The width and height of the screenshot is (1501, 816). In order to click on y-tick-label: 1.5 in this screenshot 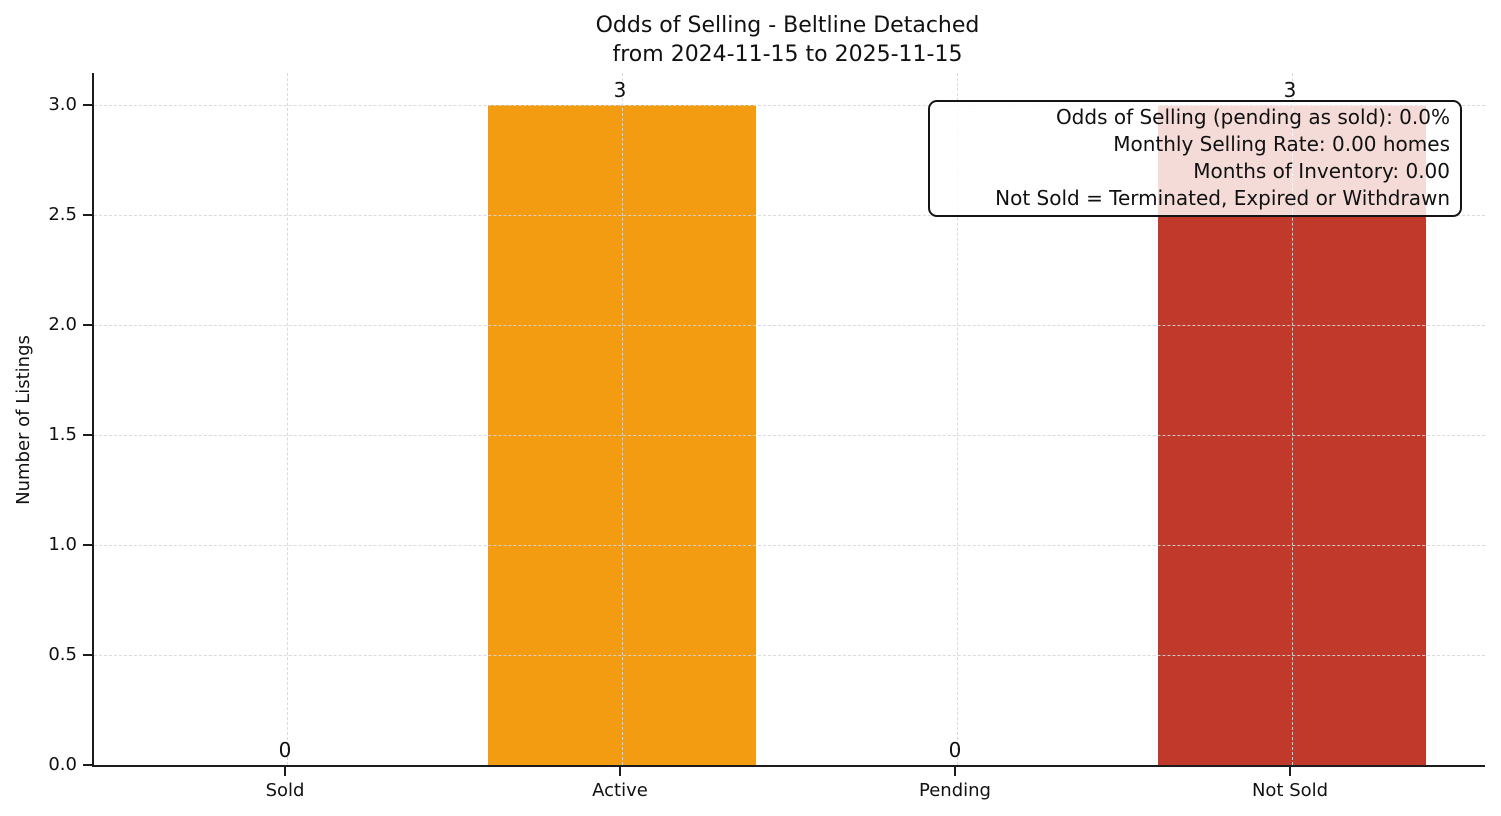, I will do `click(62, 434)`.